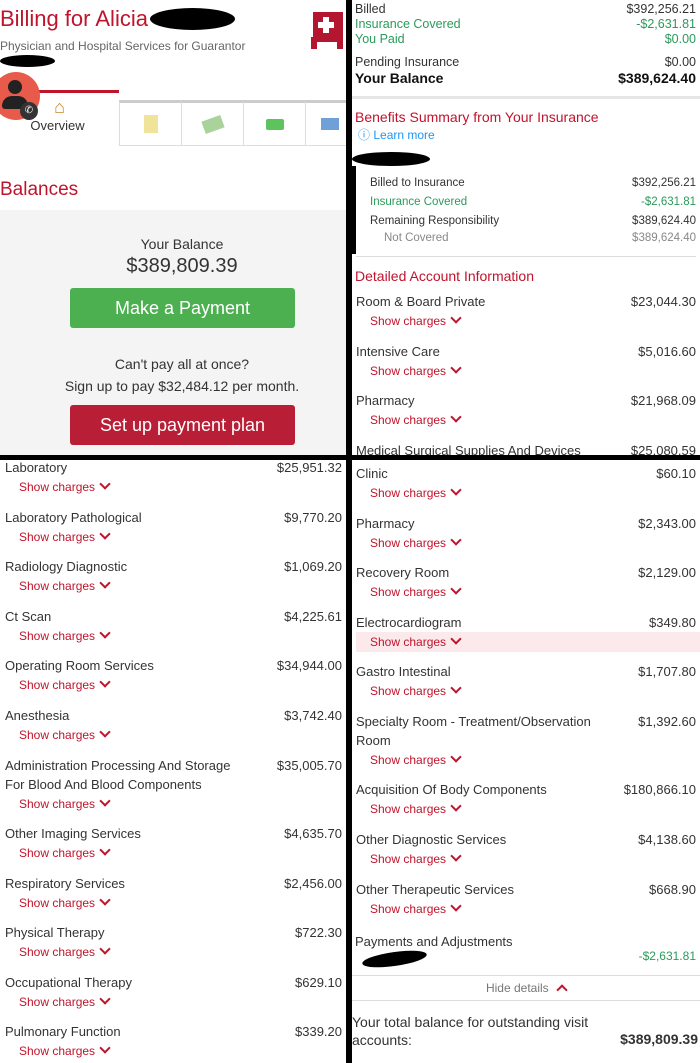 This screenshot has height=1063, width=700. I want to click on charge-name: Other Diagnostic Services, so click(431, 840).